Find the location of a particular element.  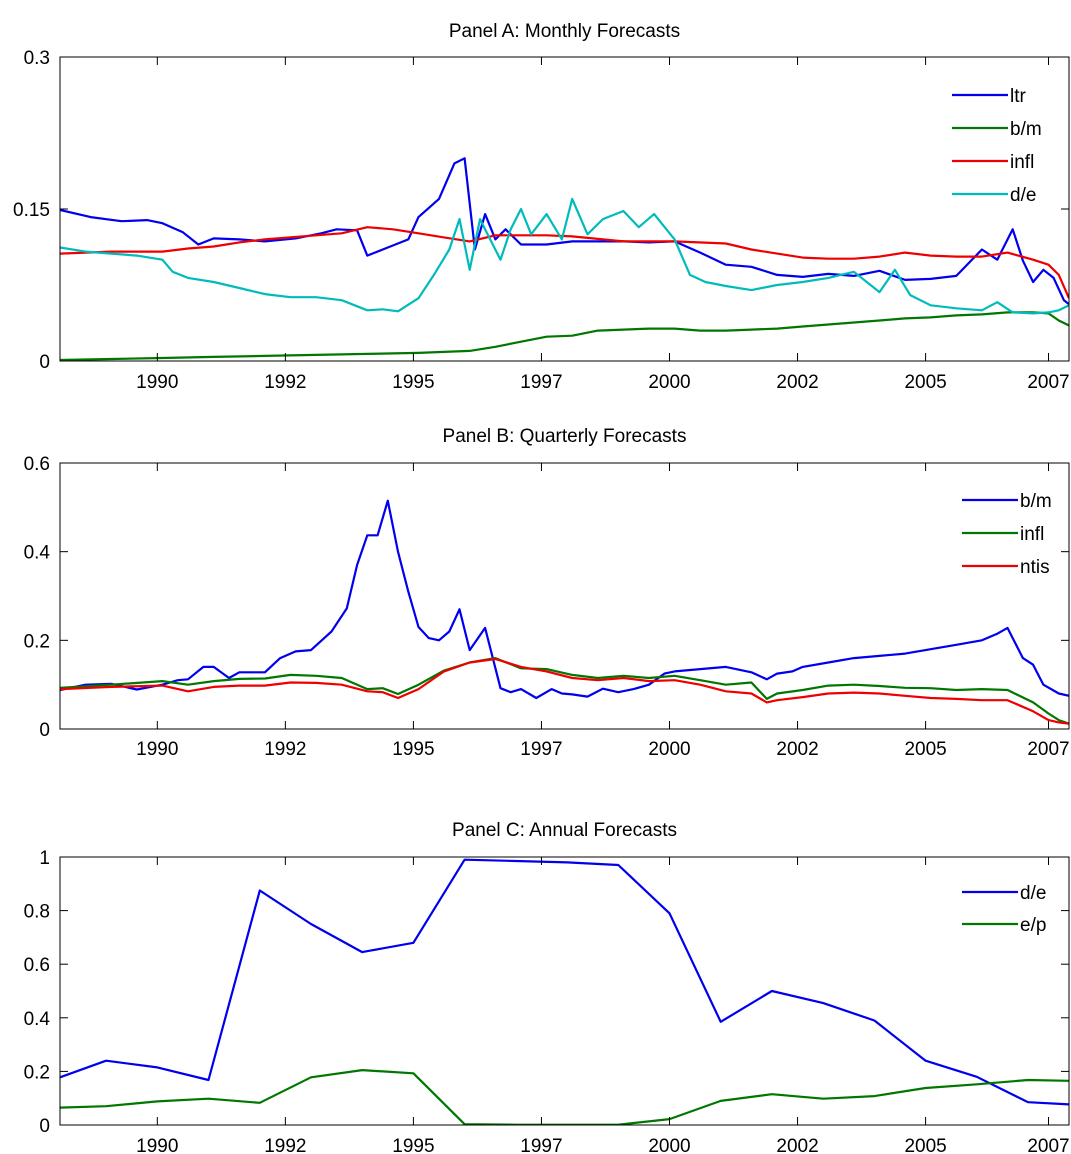

series-line-ntis is located at coordinates (564, 691).